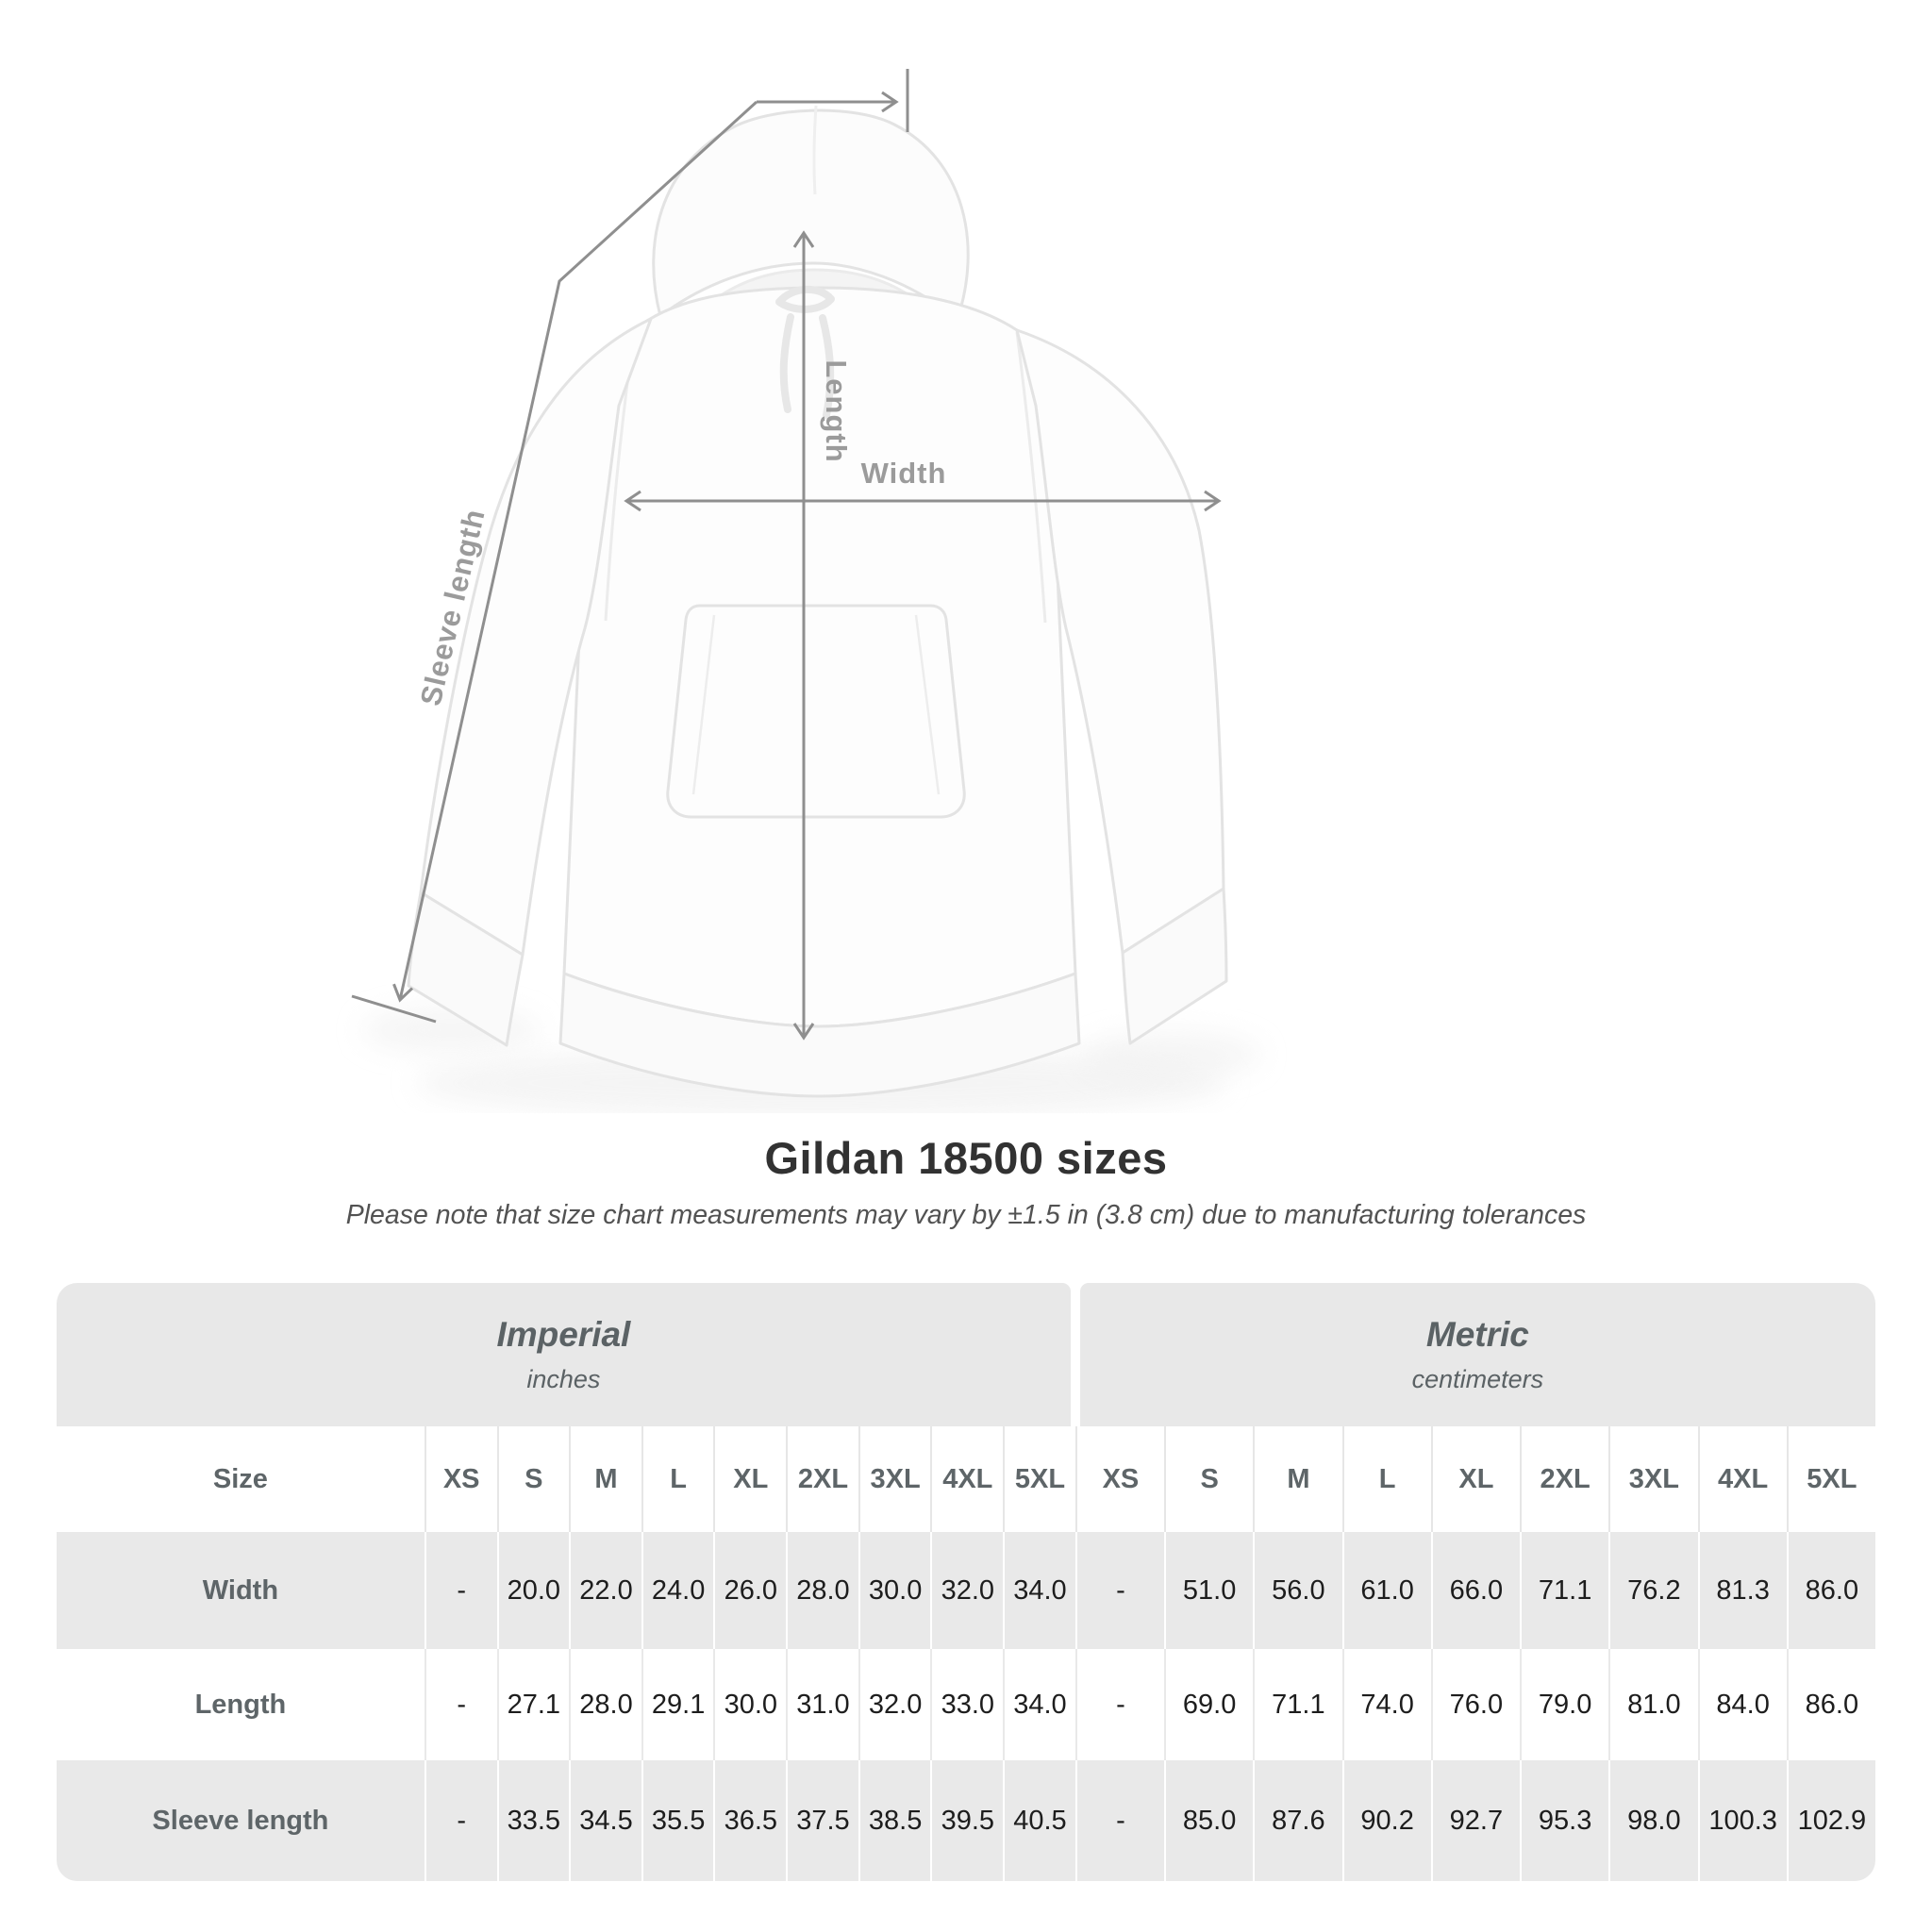  Describe the element at coordinates (1831, 1821) in the screenshot. I see `cell-sleeve-length-metric-5xl: 102.9` at that location.